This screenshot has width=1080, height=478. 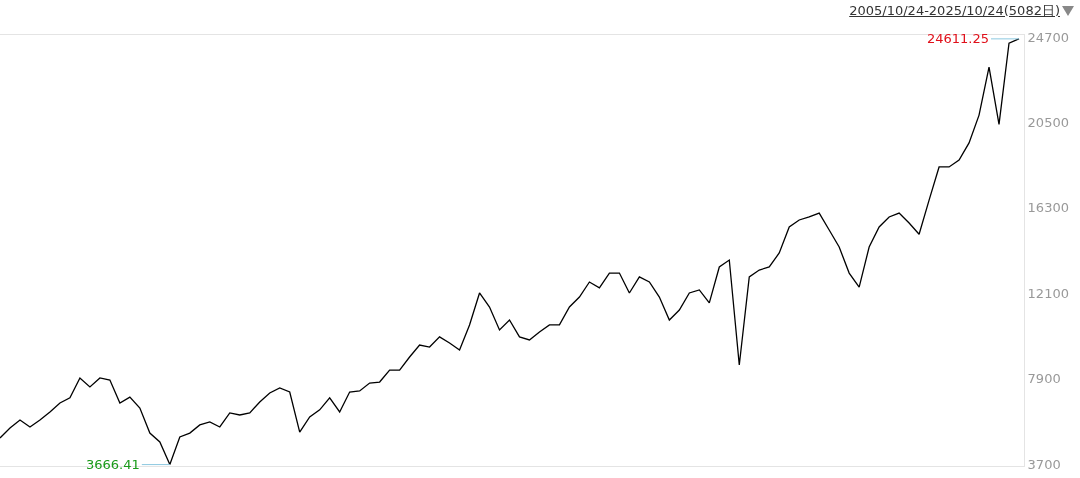 What do you see at coordinates (1048, 208) in the screenshot?
I see `y-tick-label: 16300` at bounding box center [1048, 208].